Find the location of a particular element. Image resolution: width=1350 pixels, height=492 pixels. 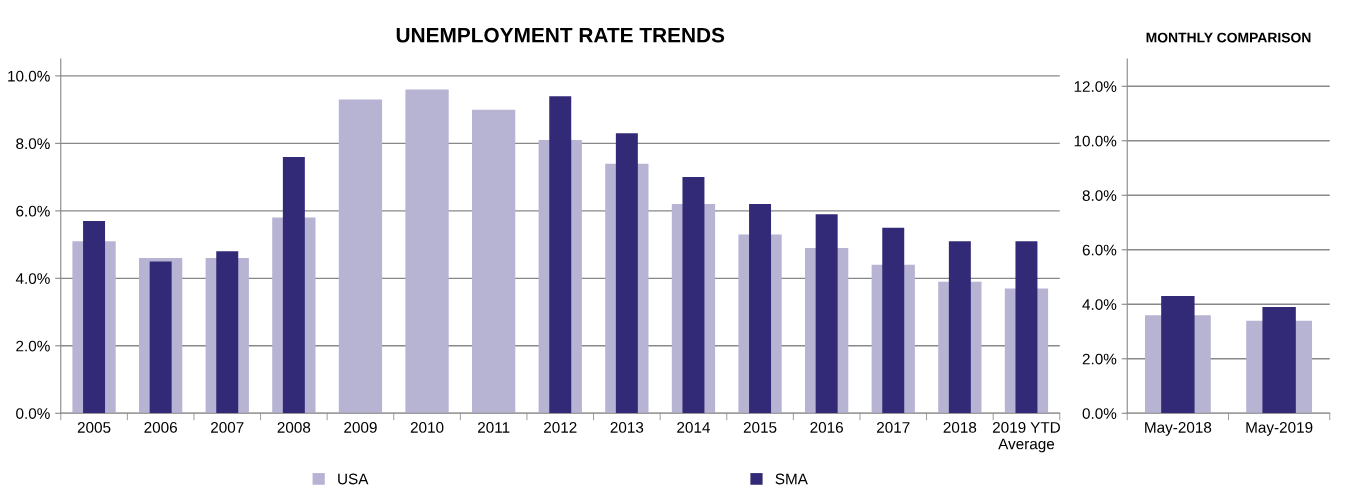

legend-label: USA is located at coordinates (353, 479).